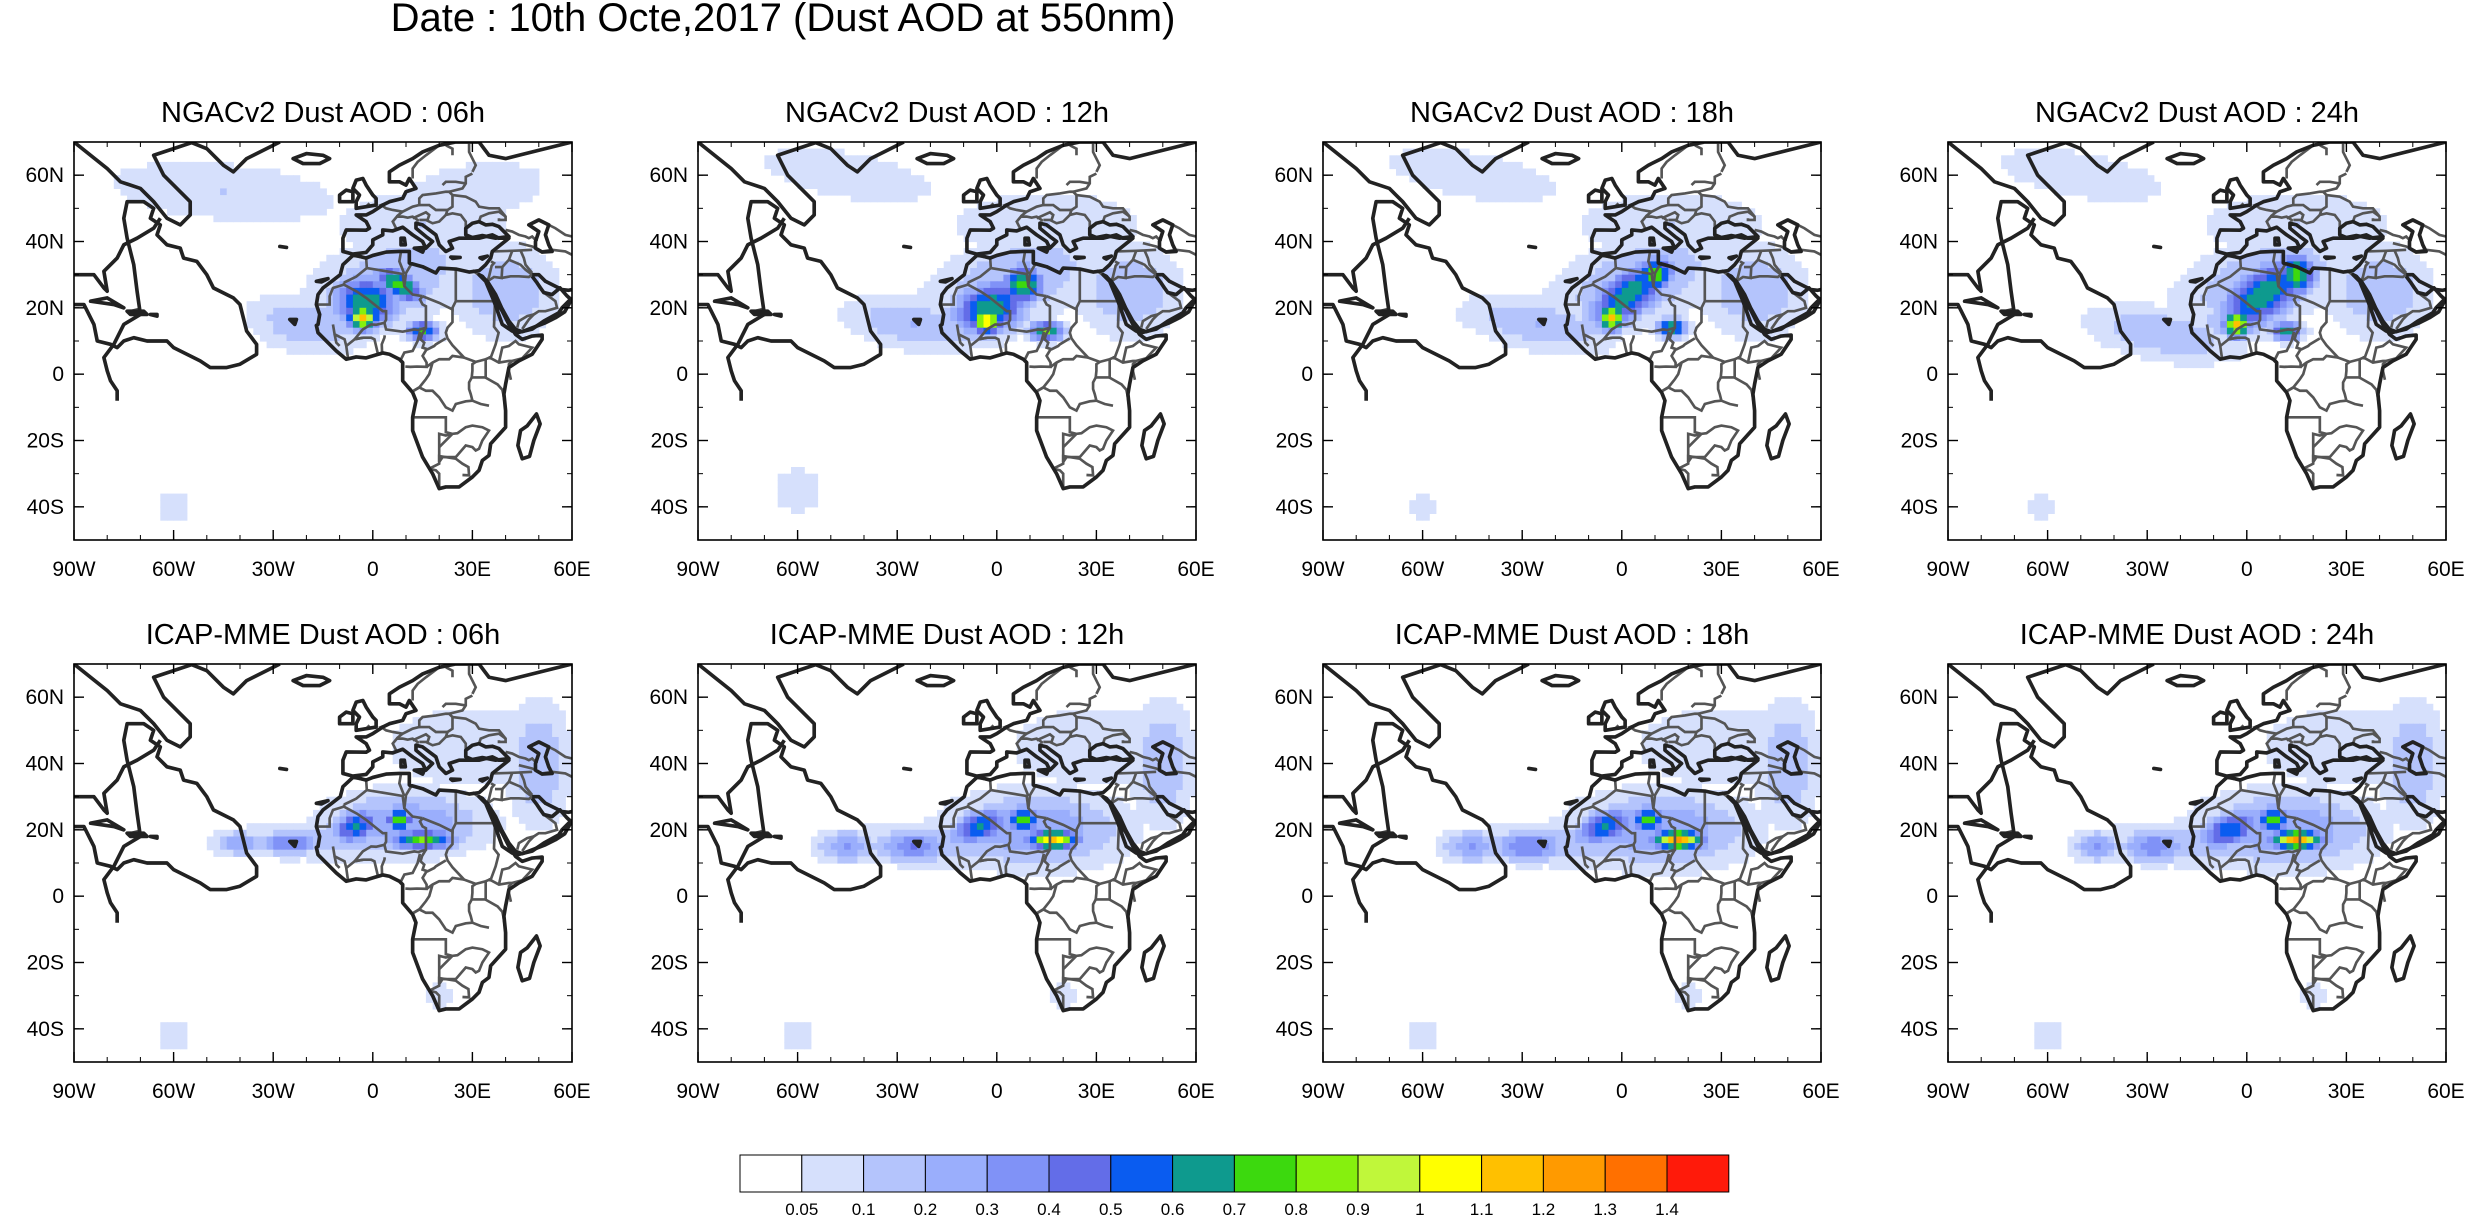  I want to click on colorbar-label: 0.6, so click(1173, 1209).